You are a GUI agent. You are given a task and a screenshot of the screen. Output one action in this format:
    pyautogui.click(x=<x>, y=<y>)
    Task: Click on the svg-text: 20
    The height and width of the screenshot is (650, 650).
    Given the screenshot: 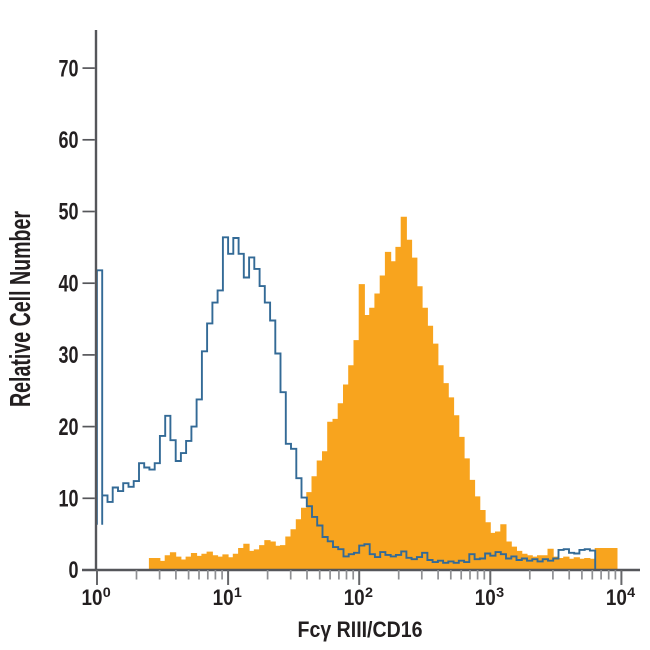 What is the action you would take?
    pyautogui.click(x=69, y=427)
    